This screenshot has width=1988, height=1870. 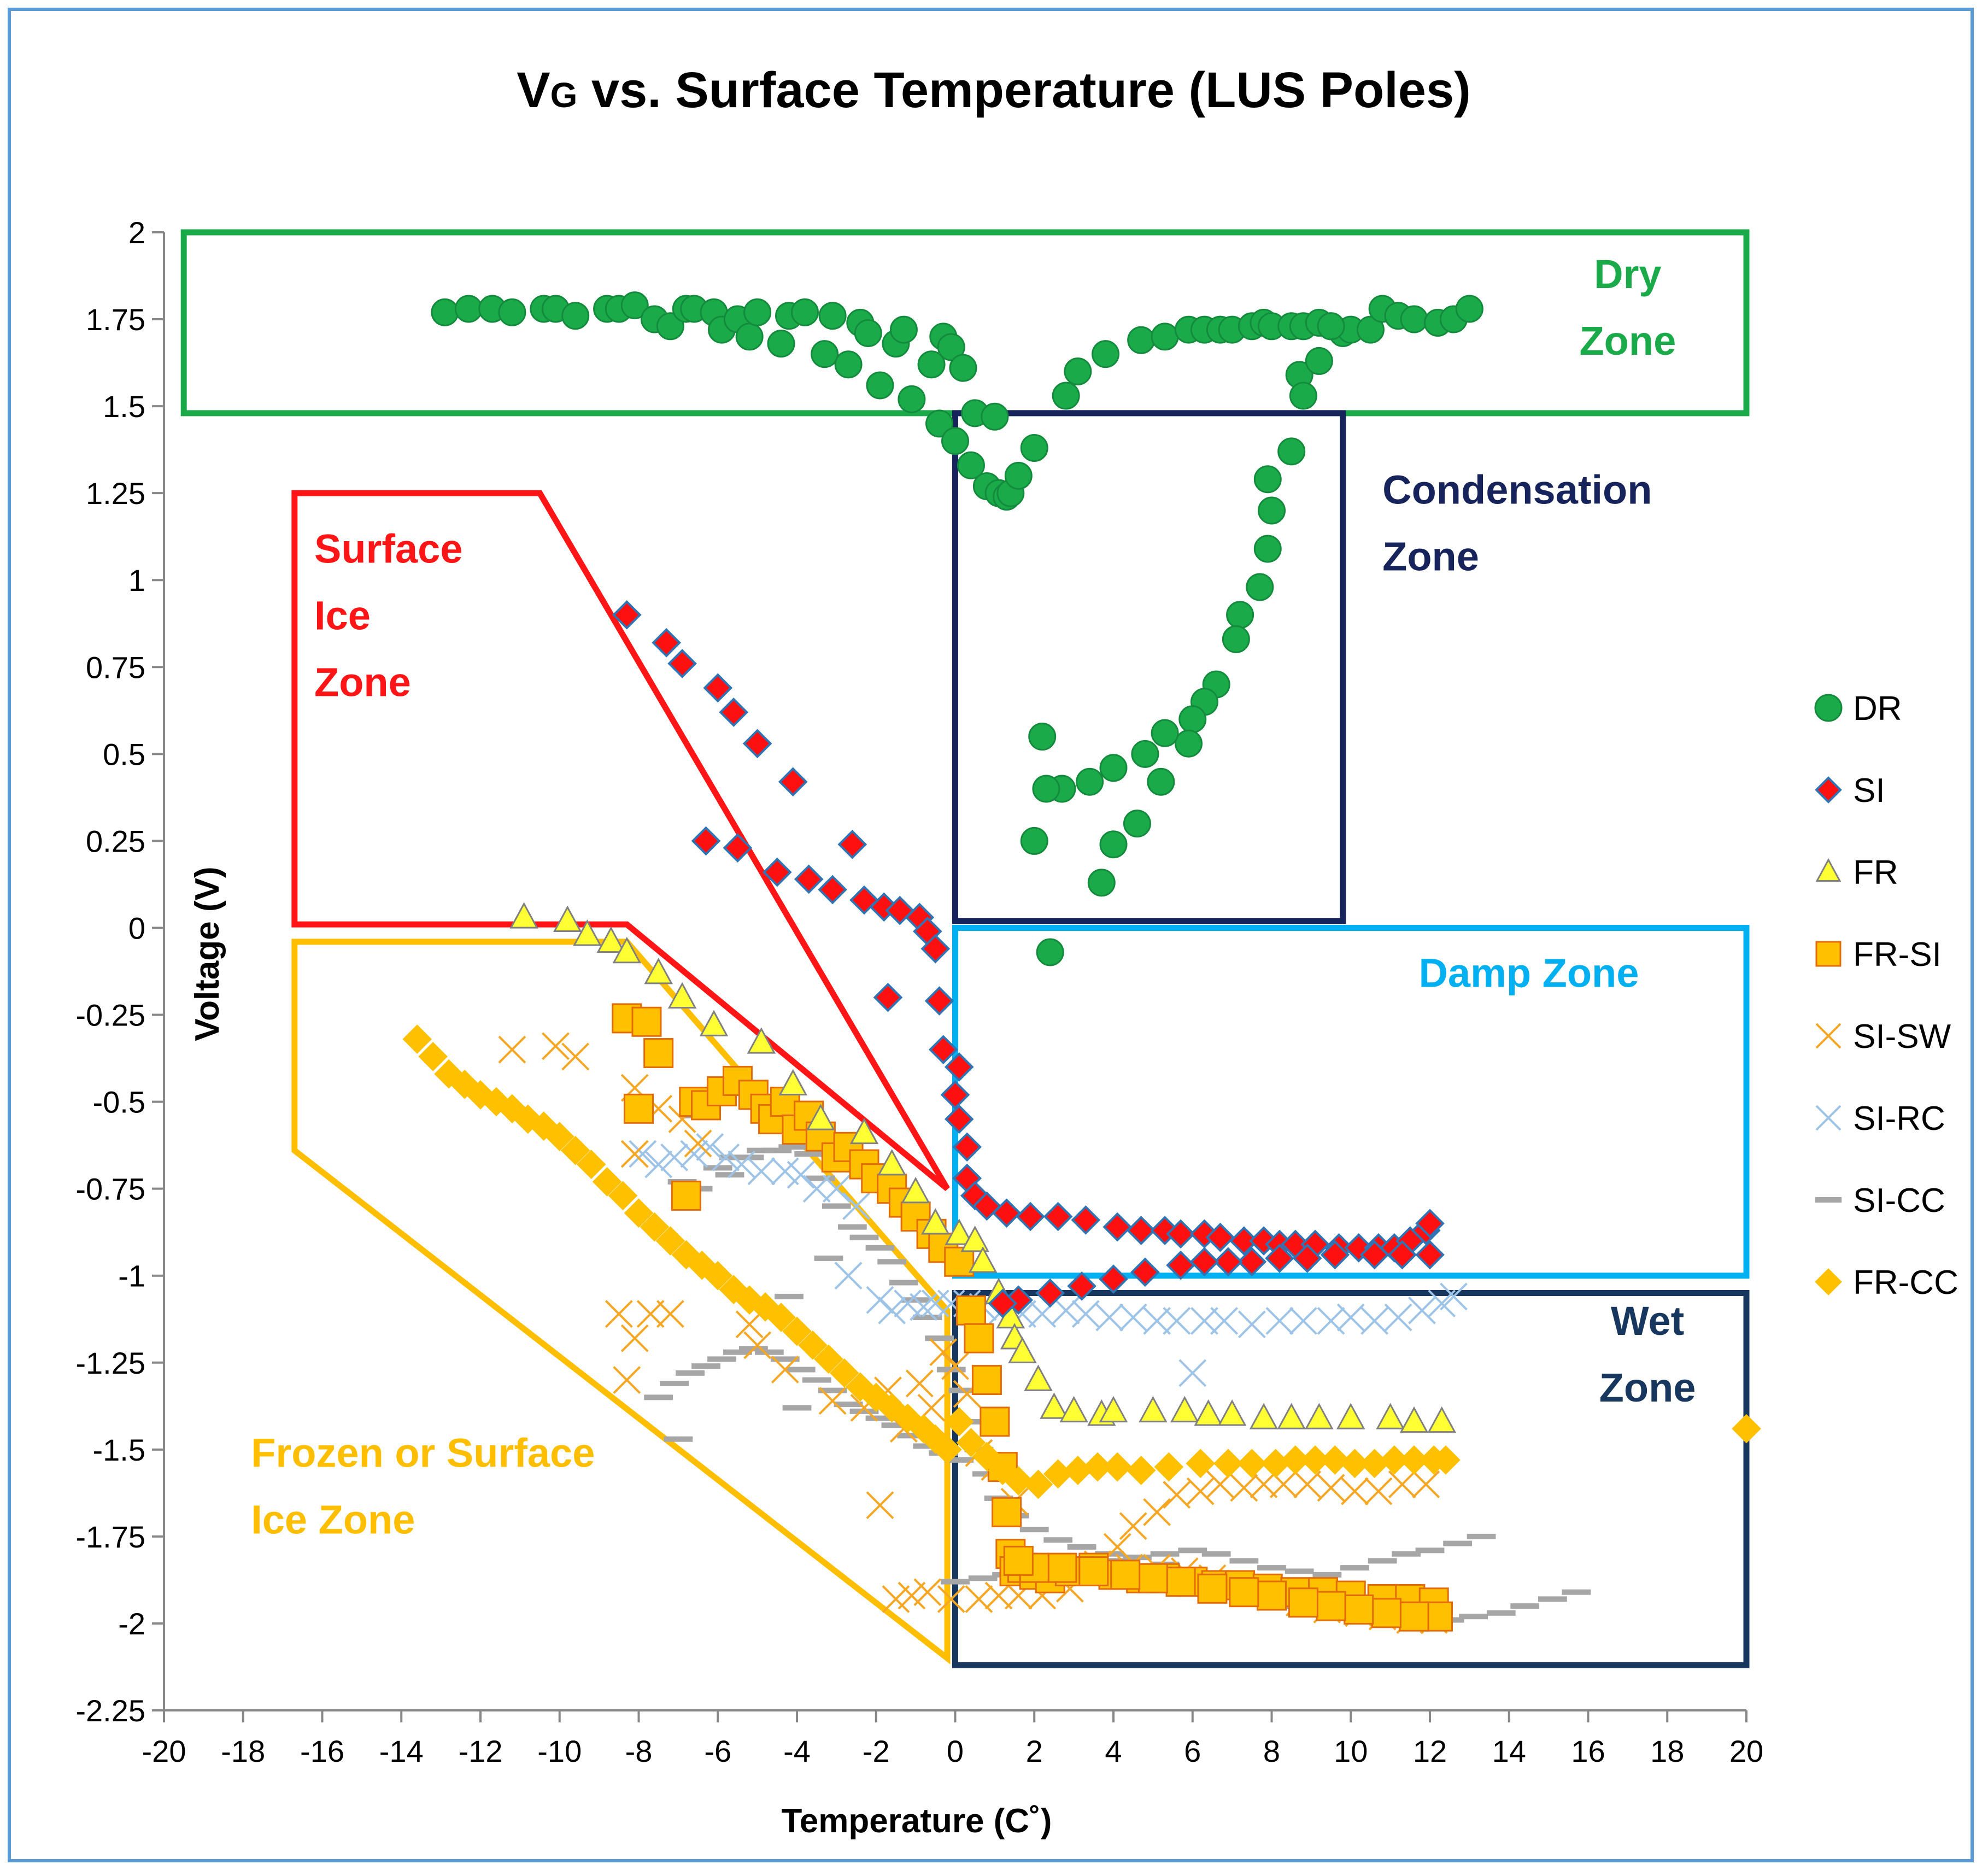 I want to click on y-tick-label: -0.25, so click(x=110, y=1015).